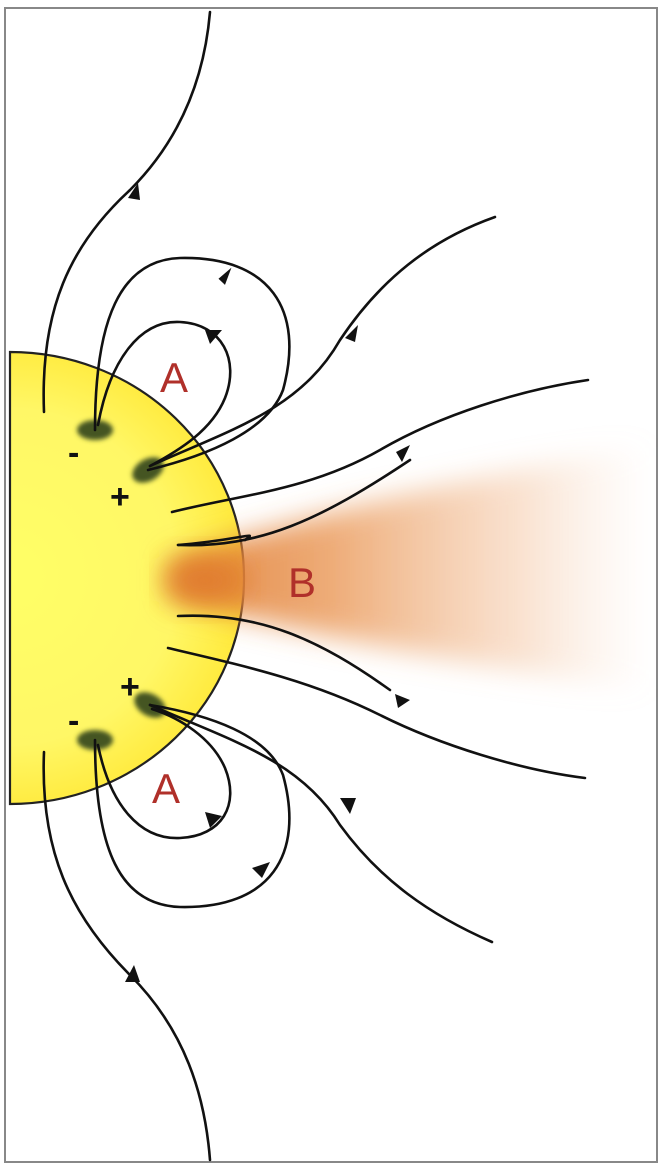 The width and height of the screenshot is (658, 1163). I want to click on field-line-lower-open-low, so click(321, 823).